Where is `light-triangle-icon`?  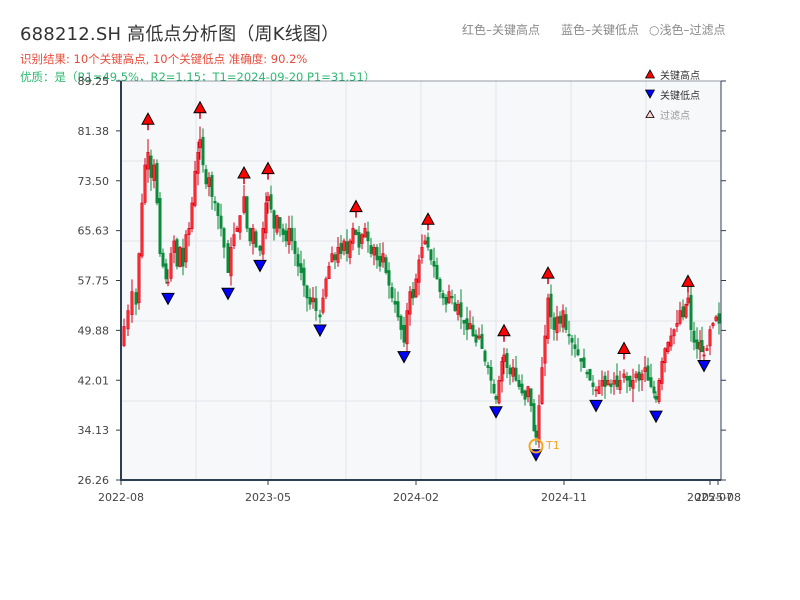 light-triangle-icon is located at coordinates (650, 113).